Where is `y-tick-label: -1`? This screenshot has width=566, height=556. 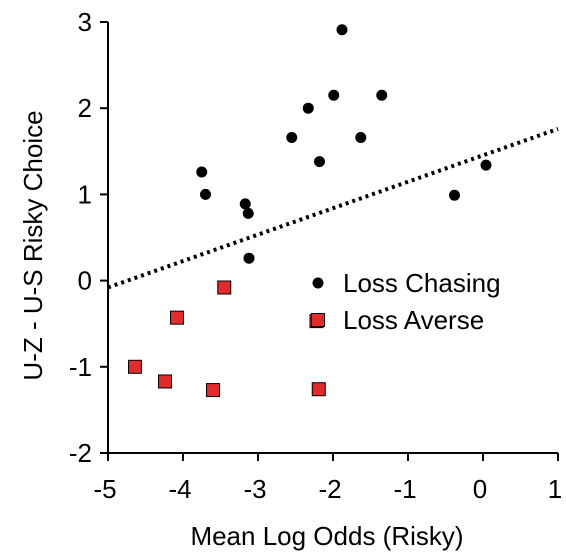 y-tick-label: -1 is located at coordinates (80, 367).